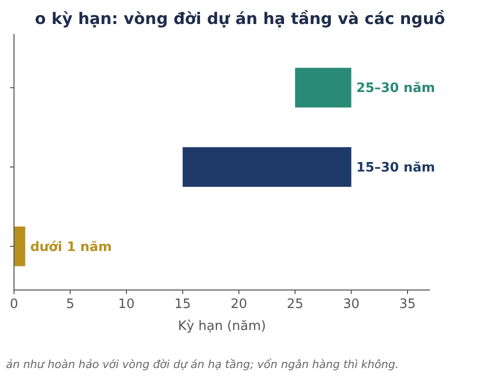  Describe the element at coordinates (70, 304) in the screenshot. I see `x-tick-label: 5` at that location.